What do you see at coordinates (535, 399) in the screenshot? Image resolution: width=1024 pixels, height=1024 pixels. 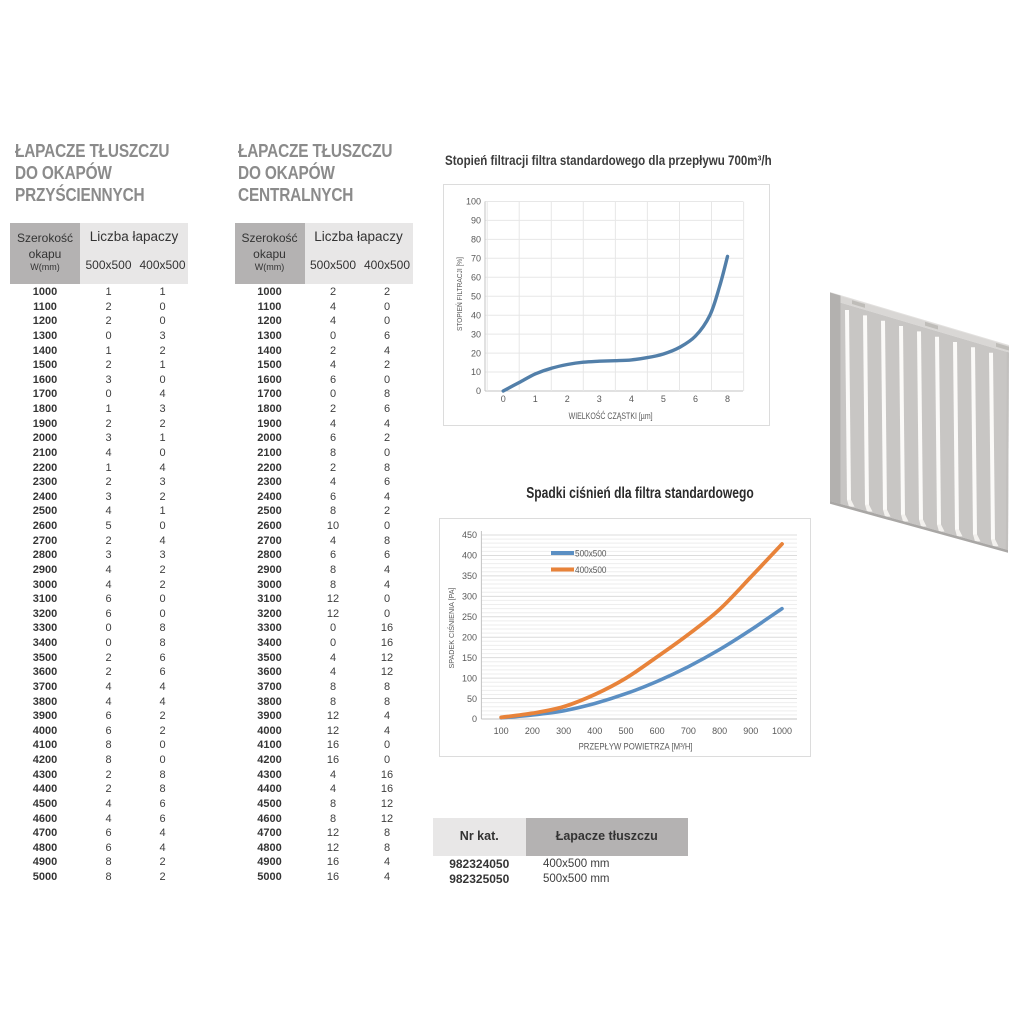 I see `svg-text: 1` at bounding box center [535, 399].